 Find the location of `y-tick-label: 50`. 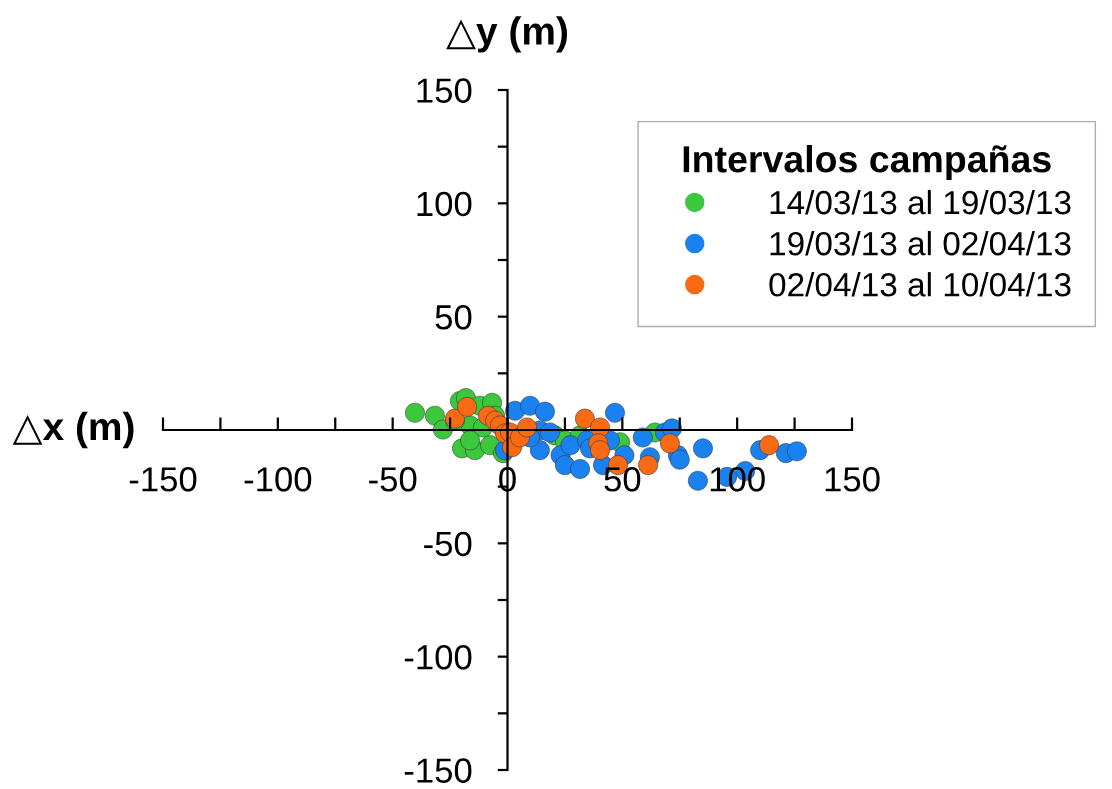

y-tick-label: 50 is located at coordinates (453, 317).